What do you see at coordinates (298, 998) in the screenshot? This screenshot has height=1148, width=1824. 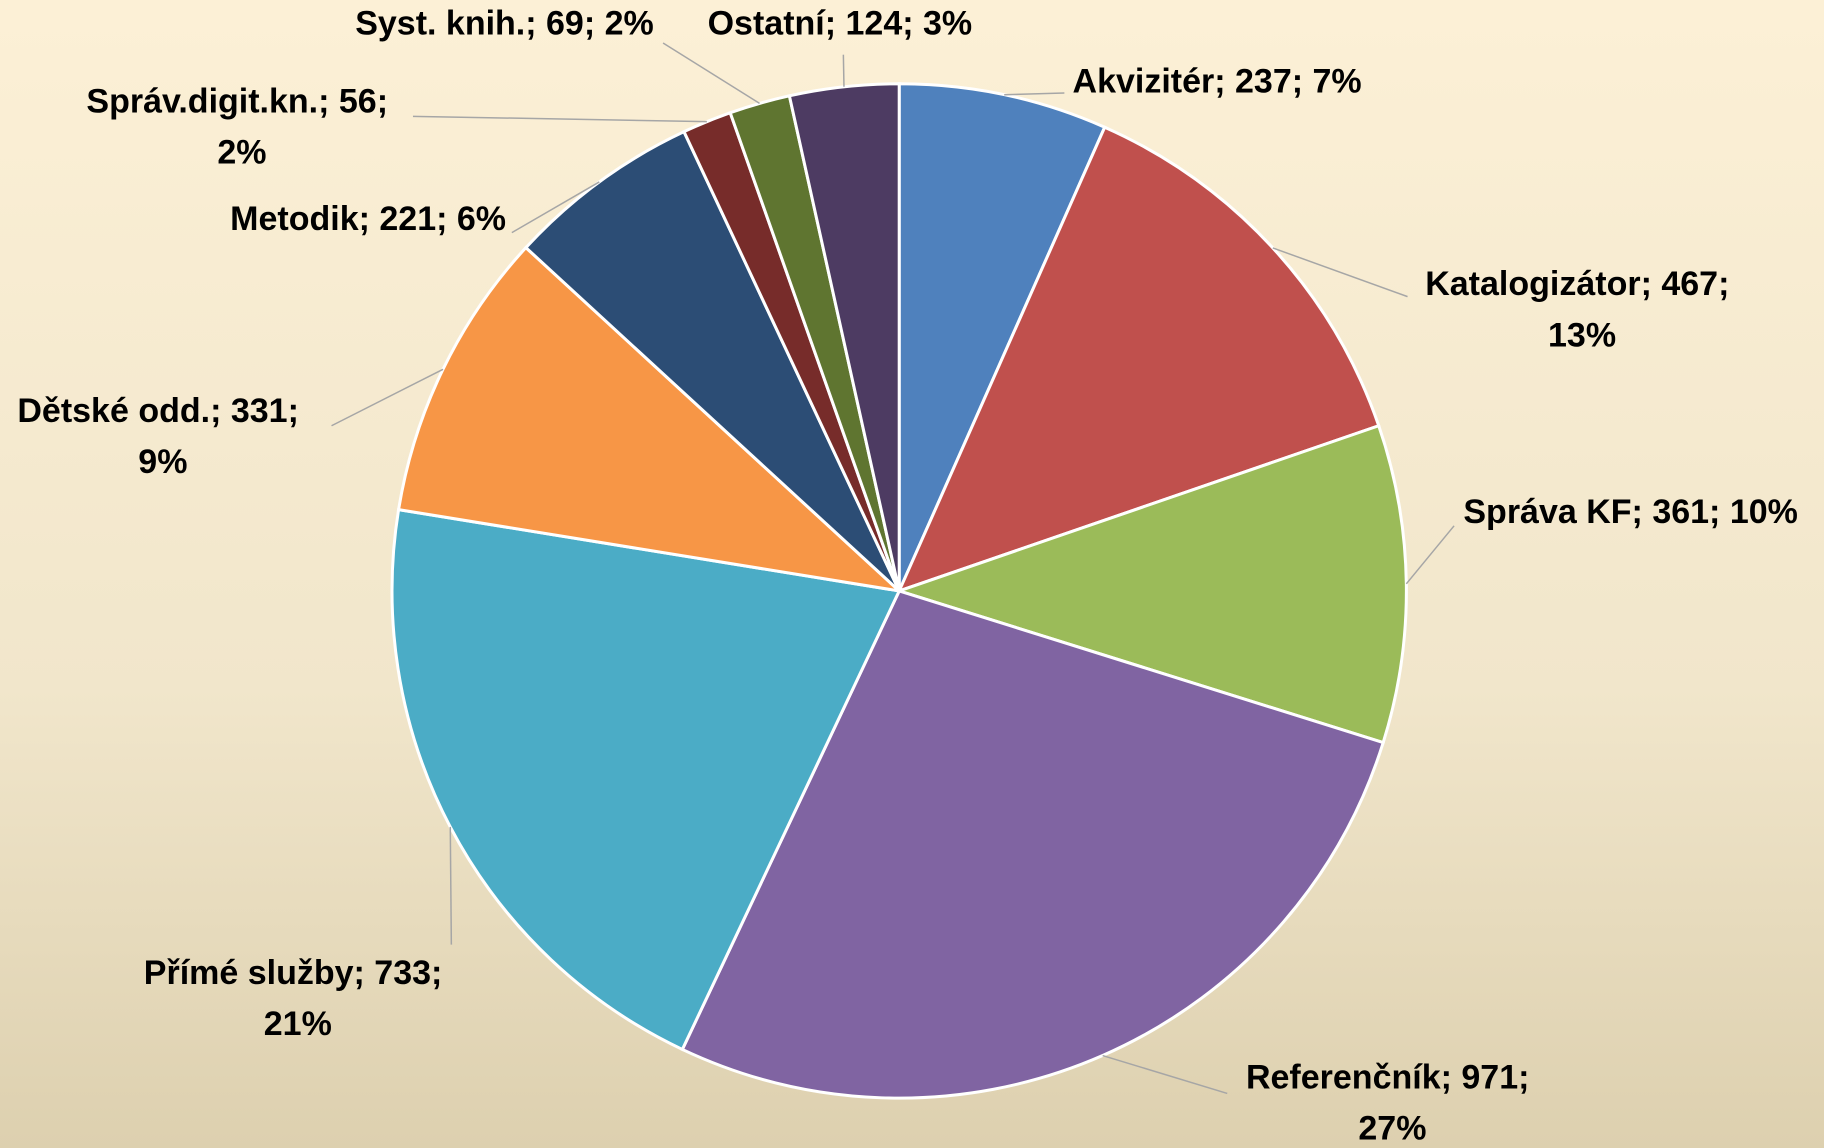 I see `data-label: Přímé služby; 733; 21%` at bounding box center [298, 998].